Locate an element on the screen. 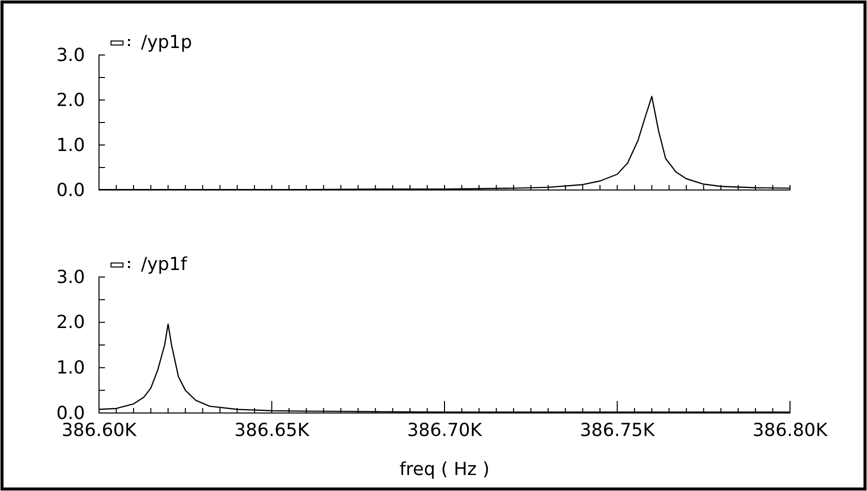 This screenshot has width=867, height=491. x-tick-label: 386.80K is located at coordinates (790, 430).